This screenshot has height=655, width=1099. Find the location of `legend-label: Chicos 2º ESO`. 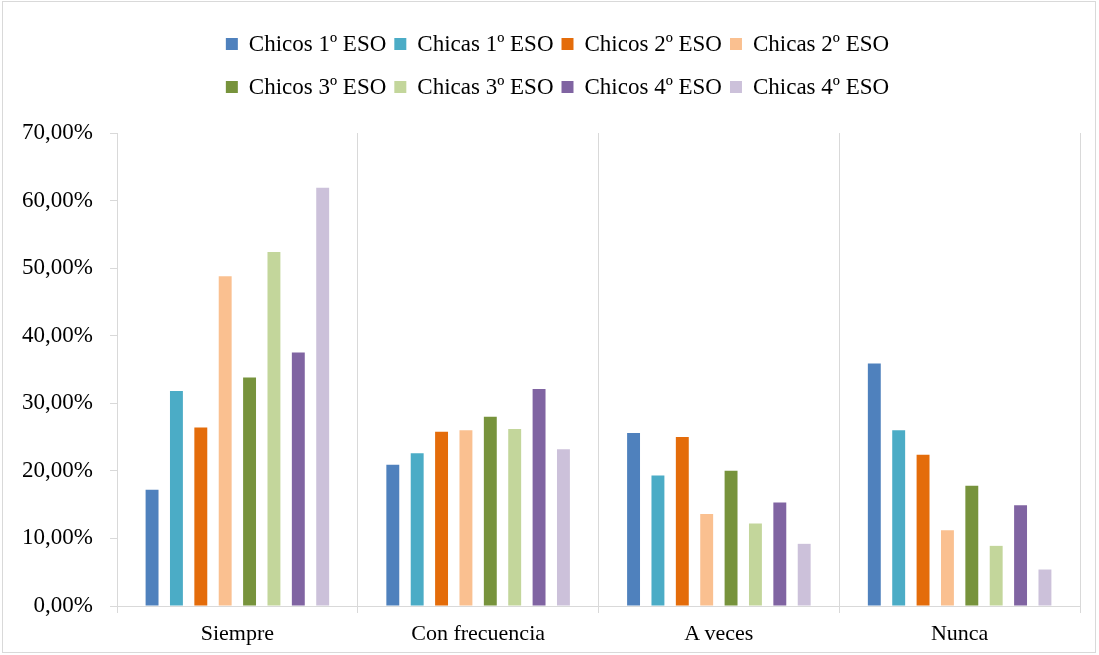

legend-label: Chicos 2º ESO is located at coordinates (653, 44).